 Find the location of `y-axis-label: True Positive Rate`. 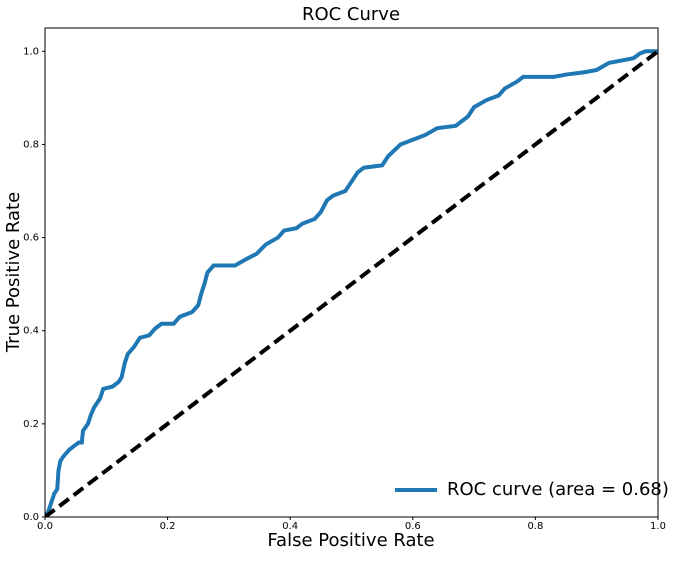

y-axis-label: True Positive Rate is located at coordinates (13, 272).